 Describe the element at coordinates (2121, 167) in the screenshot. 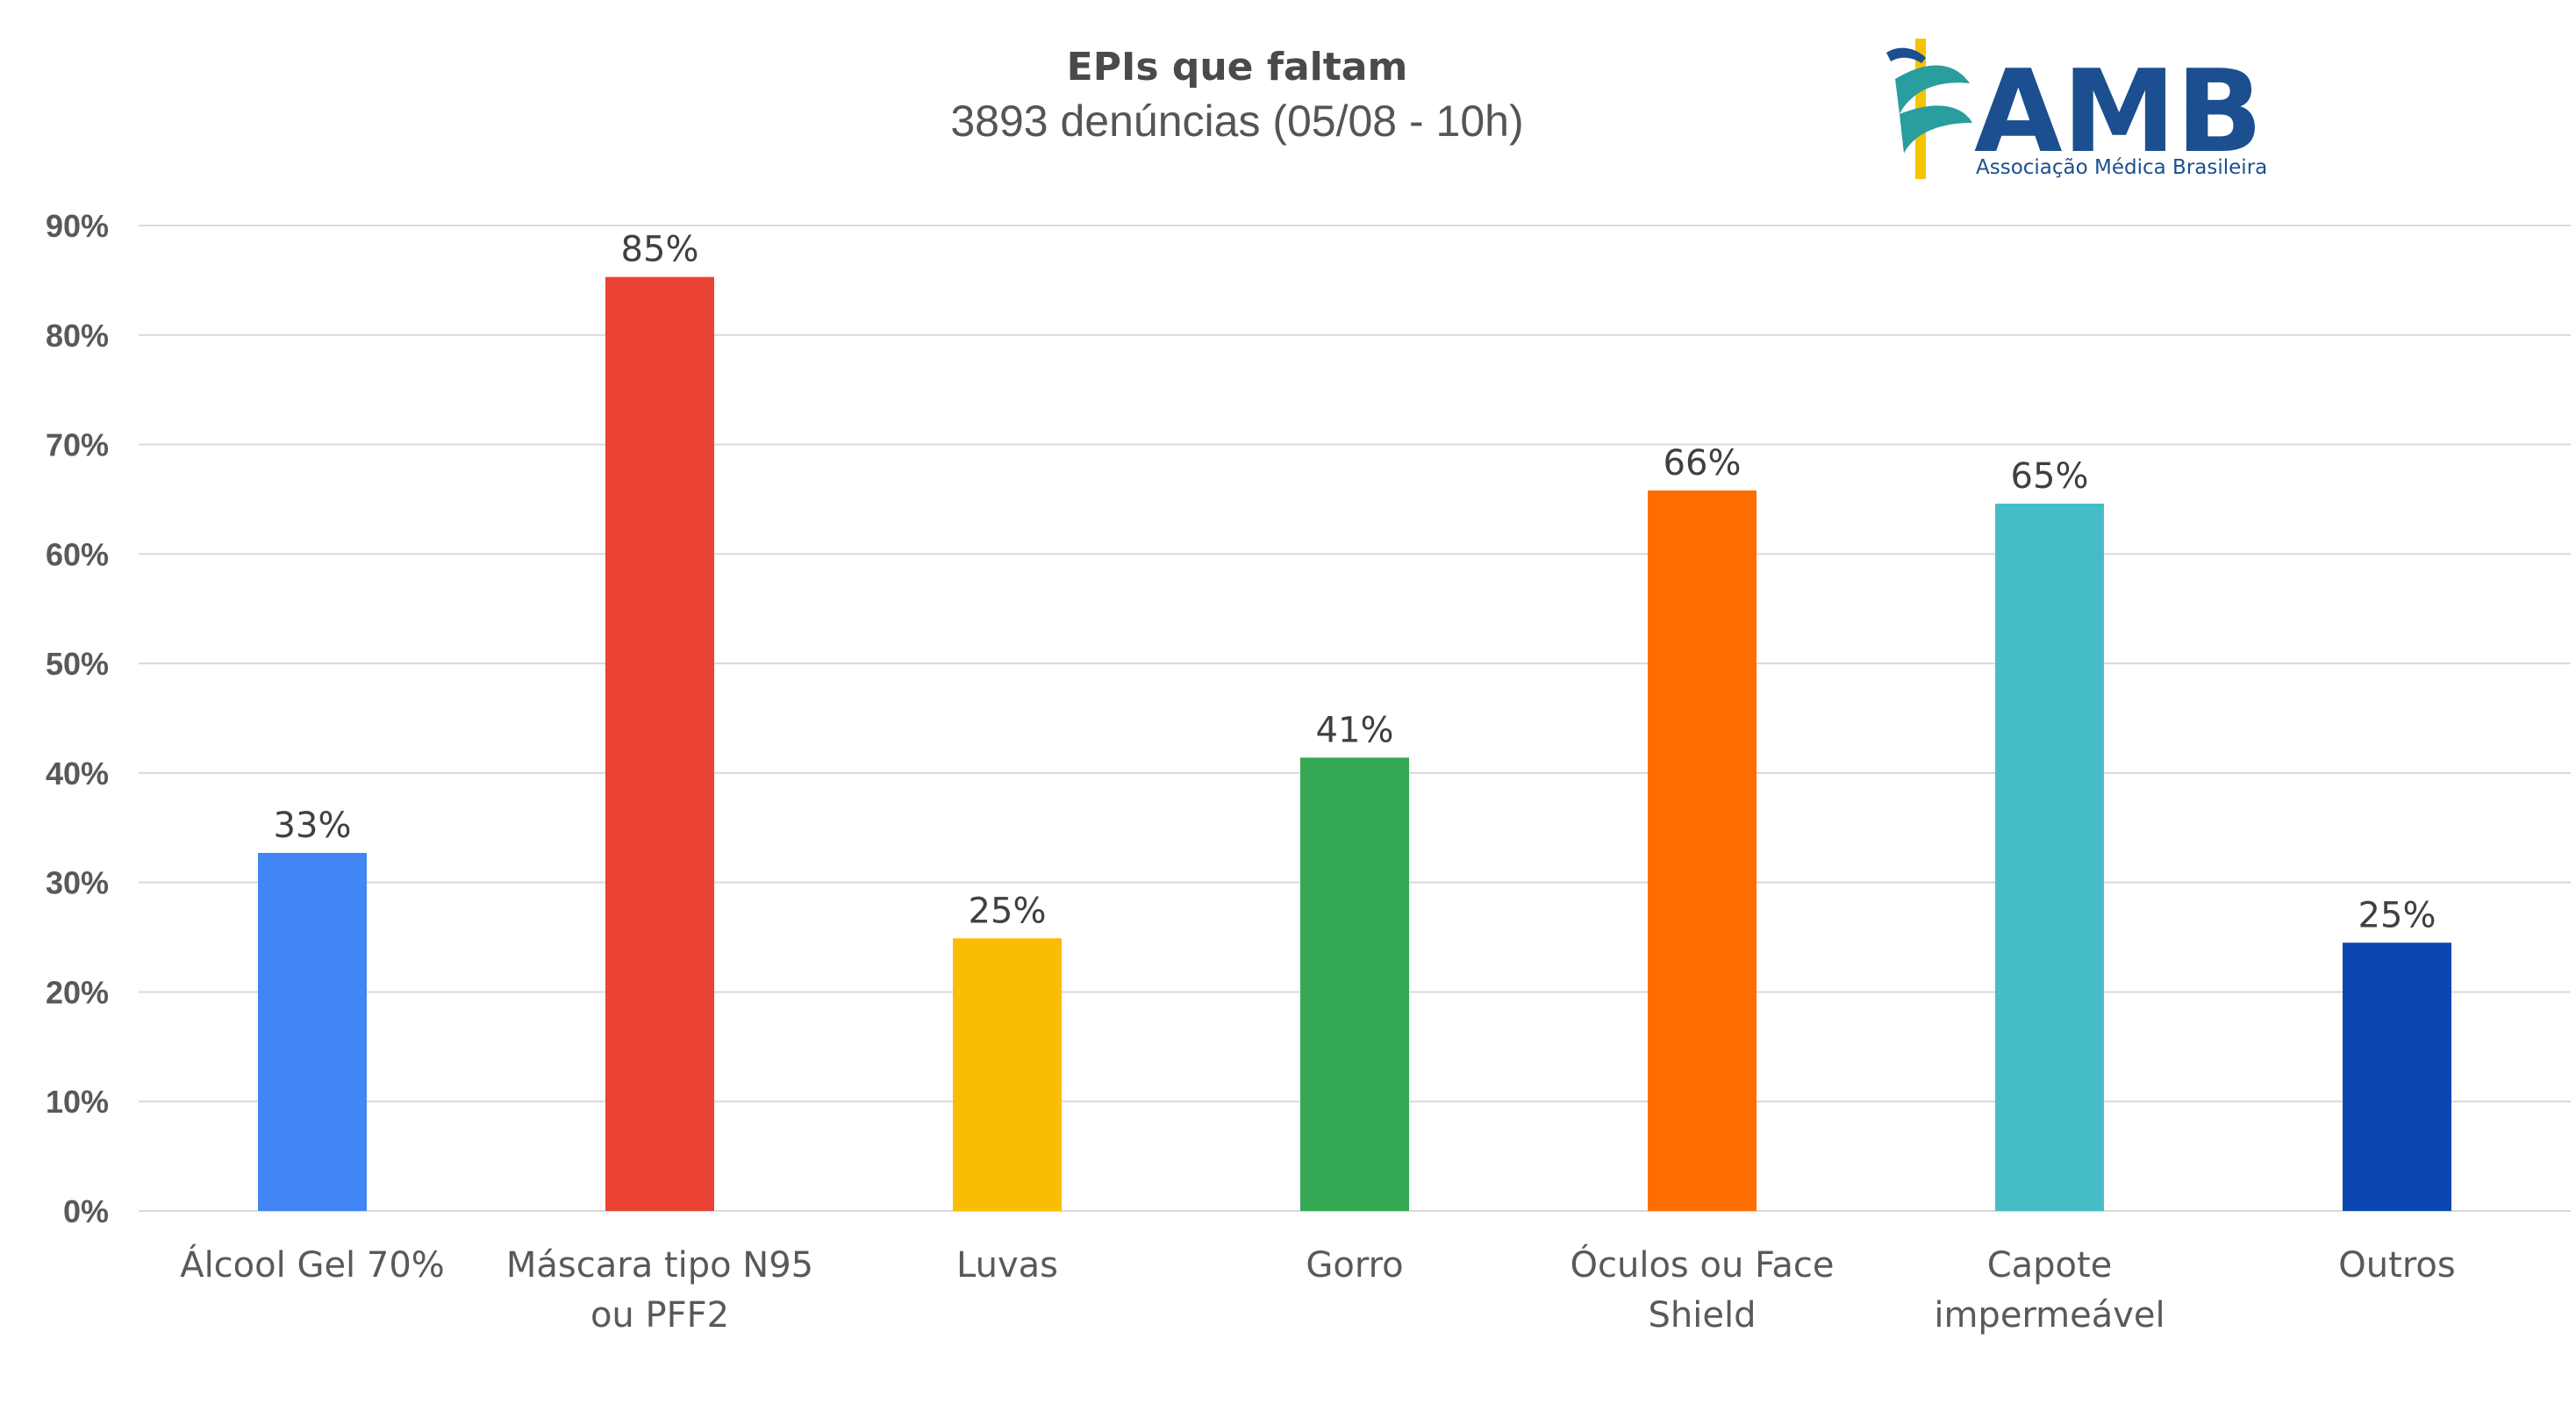

I see `logo-tagline: Associação Médica Brasileira` at that location.